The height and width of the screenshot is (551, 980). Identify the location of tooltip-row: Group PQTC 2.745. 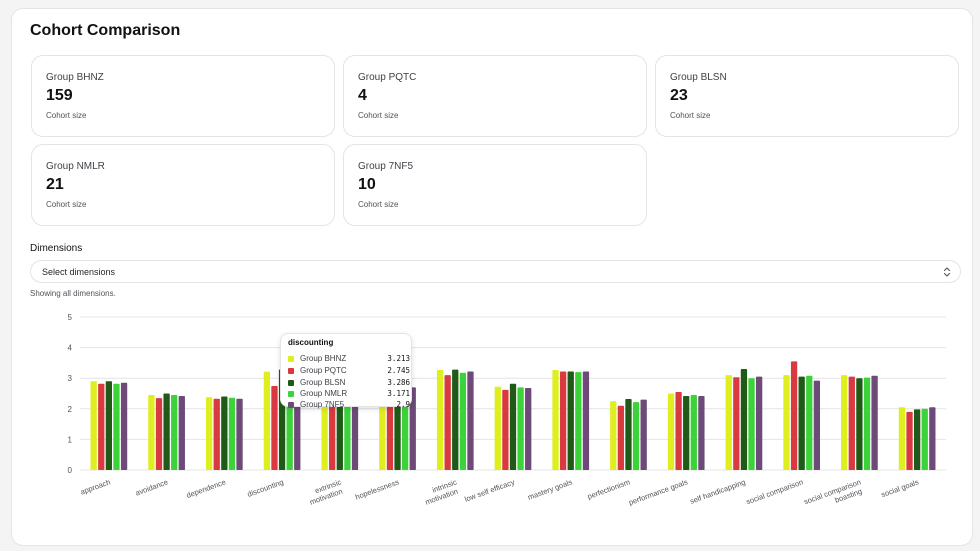
(349, 371).